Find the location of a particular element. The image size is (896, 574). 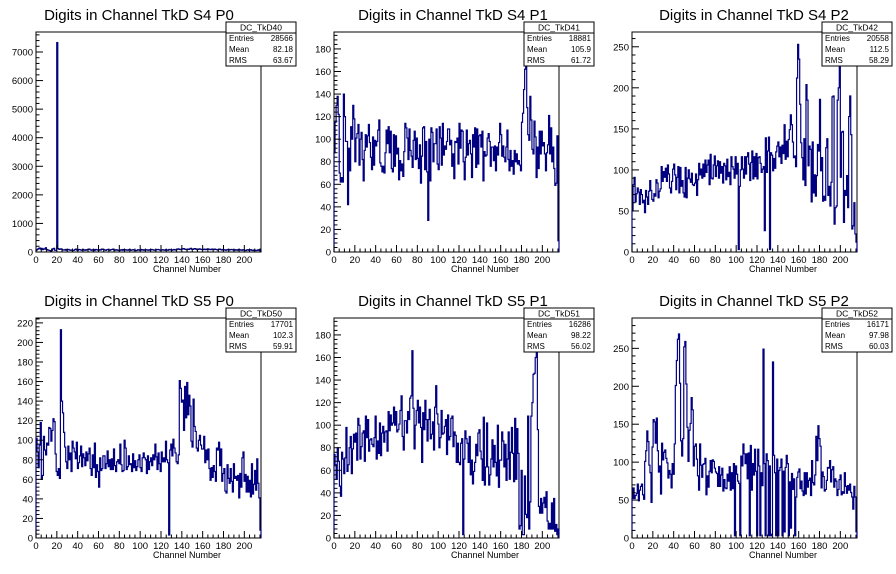

chart-title: Digits in Channel TkD S4 P2 is located at coordinates (754, 15).